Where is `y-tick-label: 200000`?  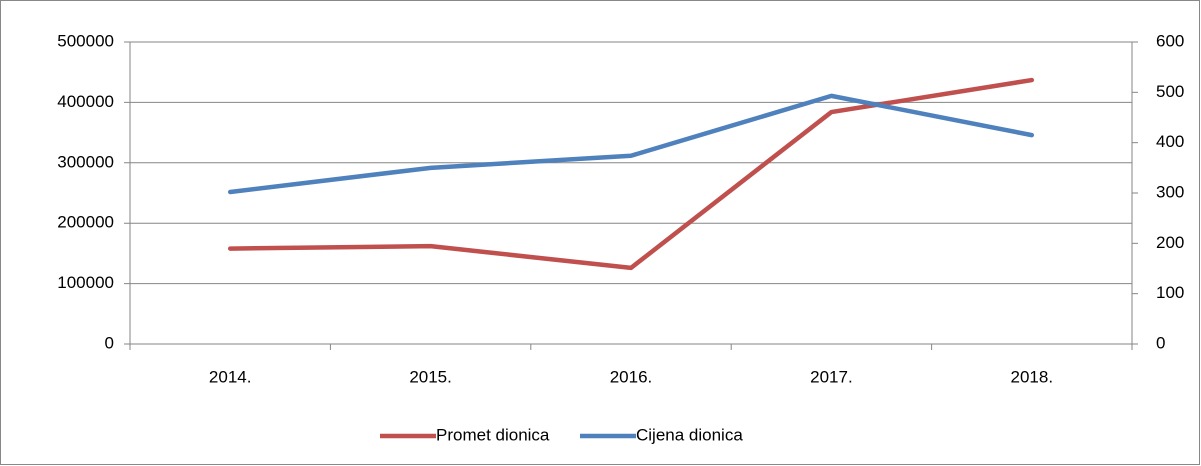 y-tick-label: 200000 is located at coordinates (85, 222).